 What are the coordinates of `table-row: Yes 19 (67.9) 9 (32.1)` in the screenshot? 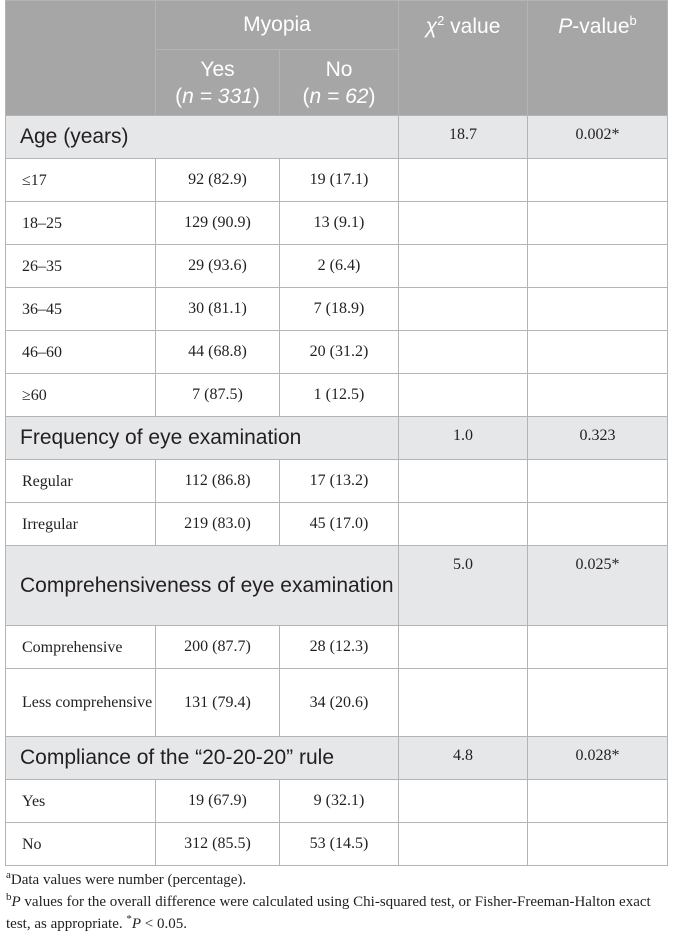 It's located at (337, 801).